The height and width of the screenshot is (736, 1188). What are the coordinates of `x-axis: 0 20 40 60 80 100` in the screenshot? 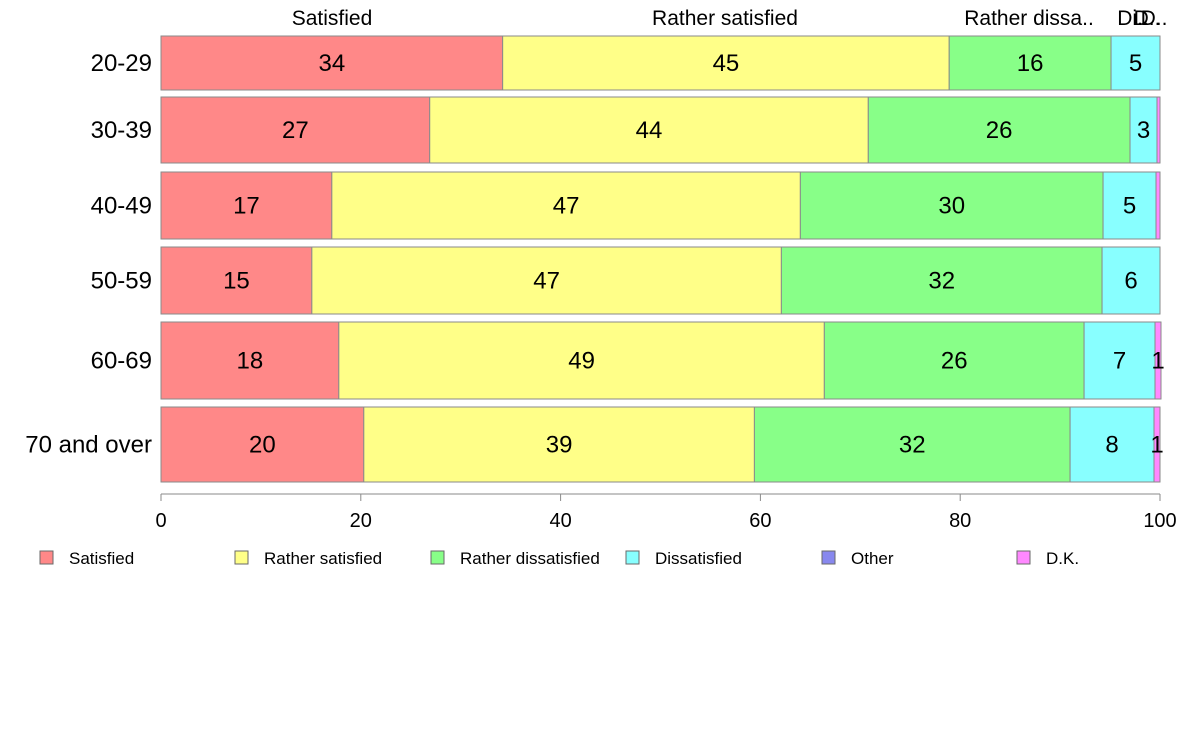 It's located at (666, 512).